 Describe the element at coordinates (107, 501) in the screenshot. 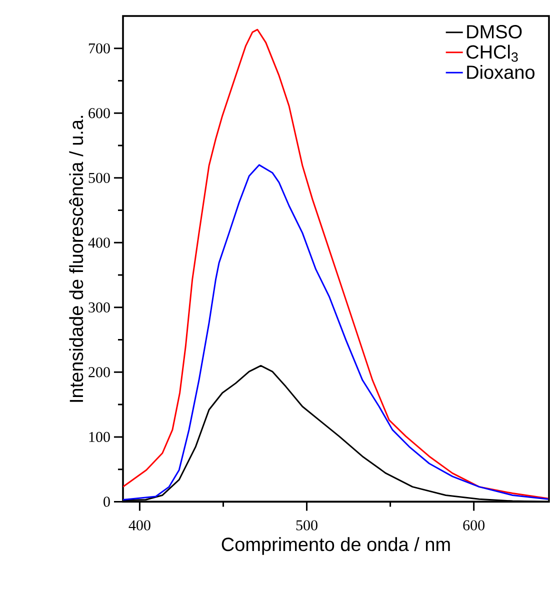

I see `y-tick-label: 0` at that location.